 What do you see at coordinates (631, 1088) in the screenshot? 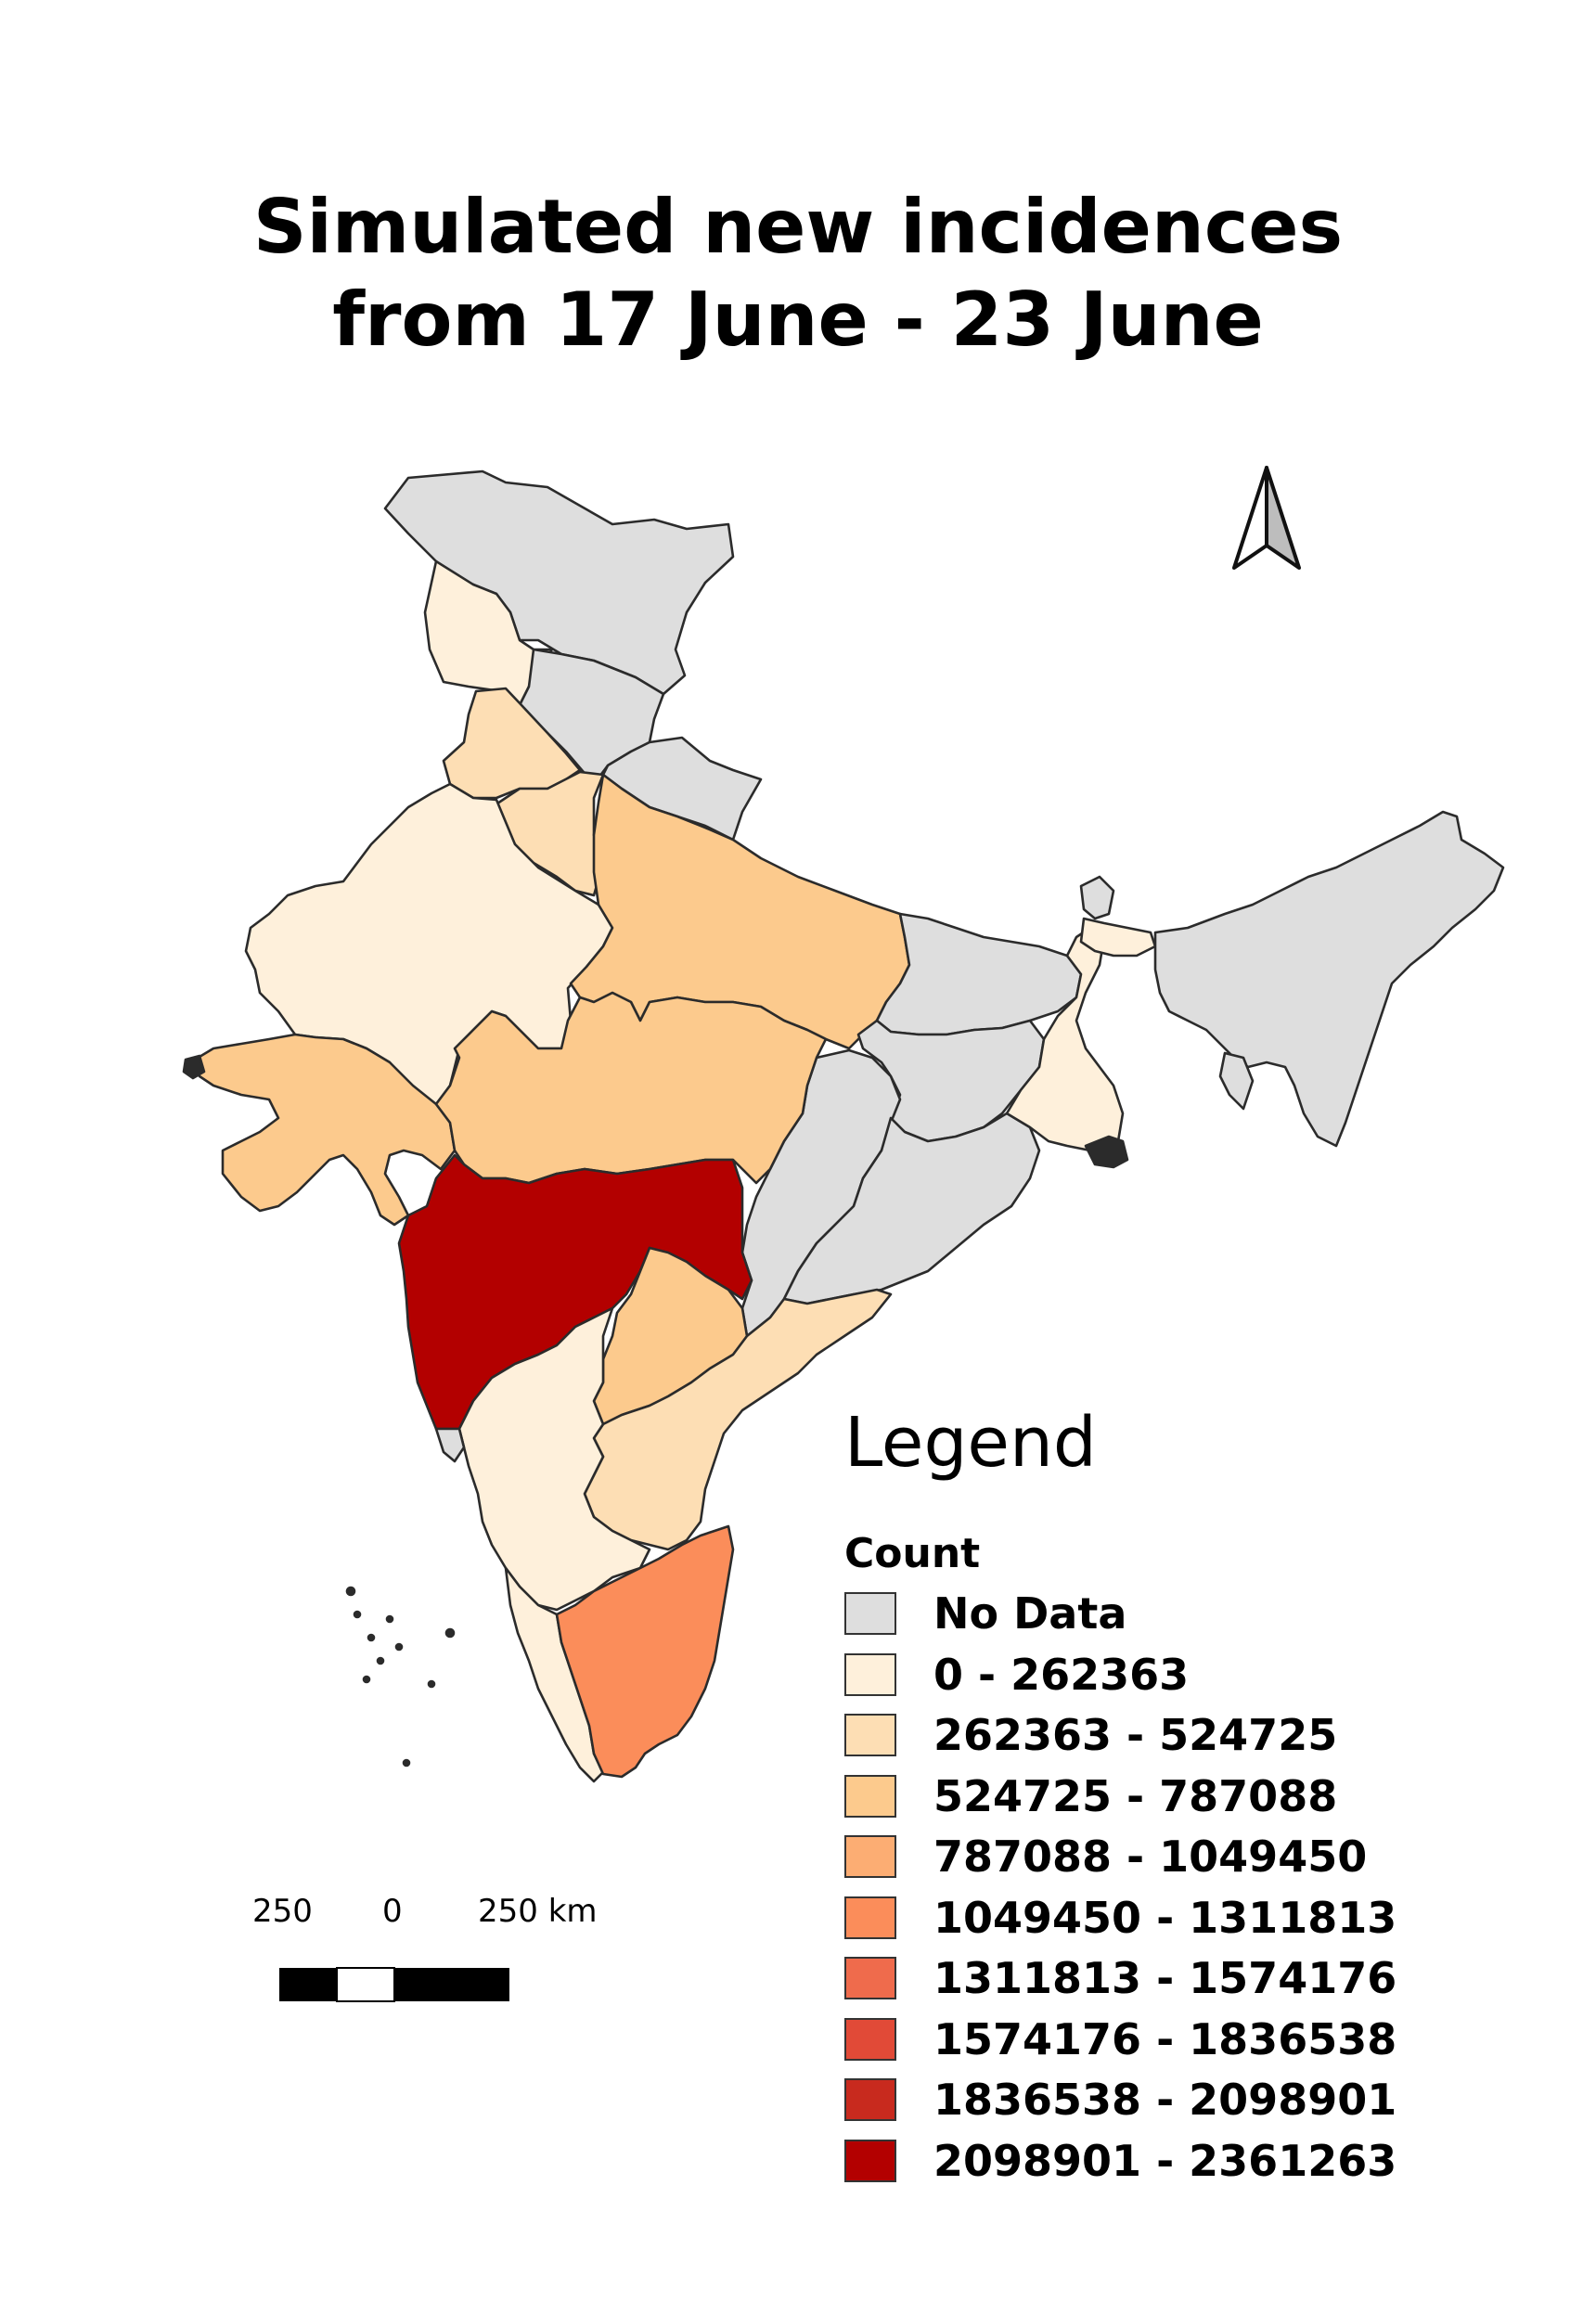
I see `region-madhya-pradesh` at bounding box center [631, 1088].